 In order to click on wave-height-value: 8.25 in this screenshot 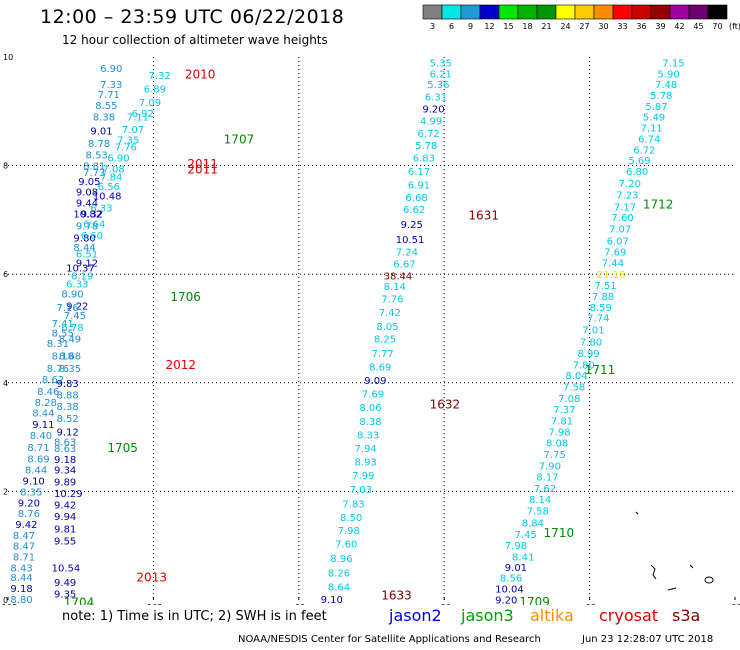, I will do `click(385, 339)`.